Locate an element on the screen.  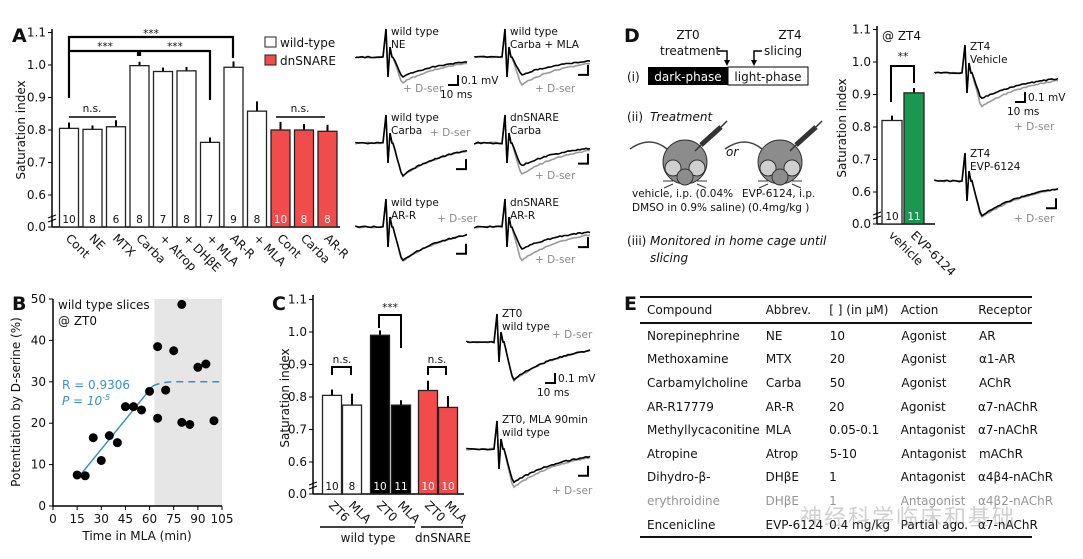
table-row: Norepinephrine NE 10 Agonist AR is located at coordinates (836, 336).